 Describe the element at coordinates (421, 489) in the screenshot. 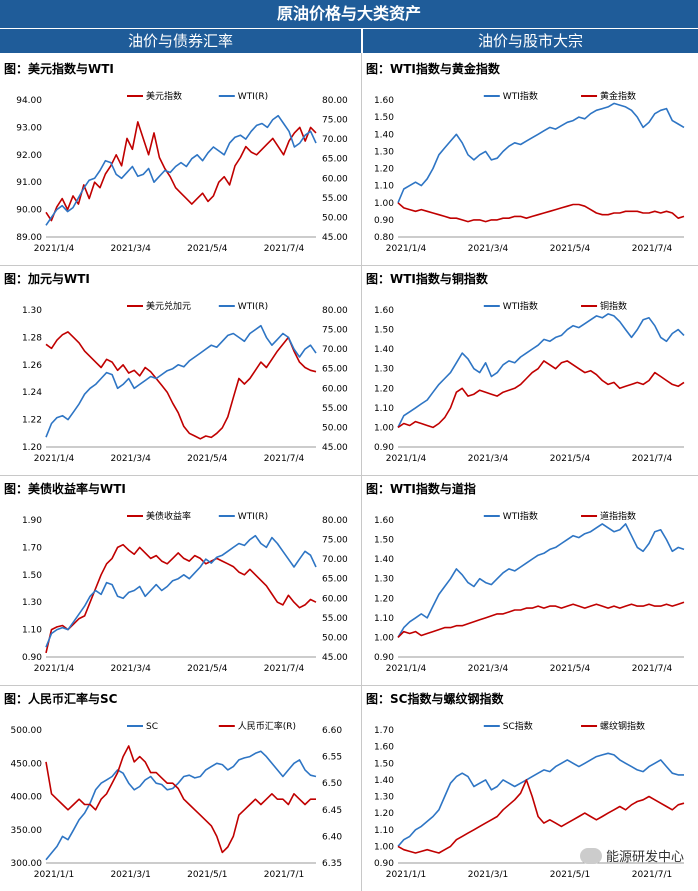

I see `chart-title: 图：WTI指数与道指` at that location.